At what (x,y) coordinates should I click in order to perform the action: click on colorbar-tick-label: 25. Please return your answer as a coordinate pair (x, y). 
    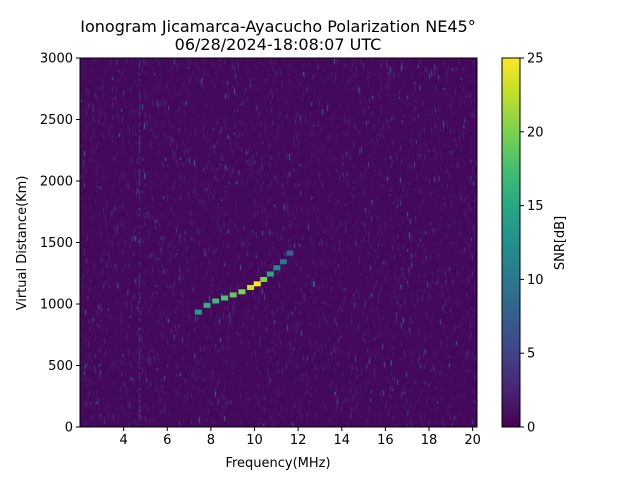
    Looking at the image, I should click on (535, 59).